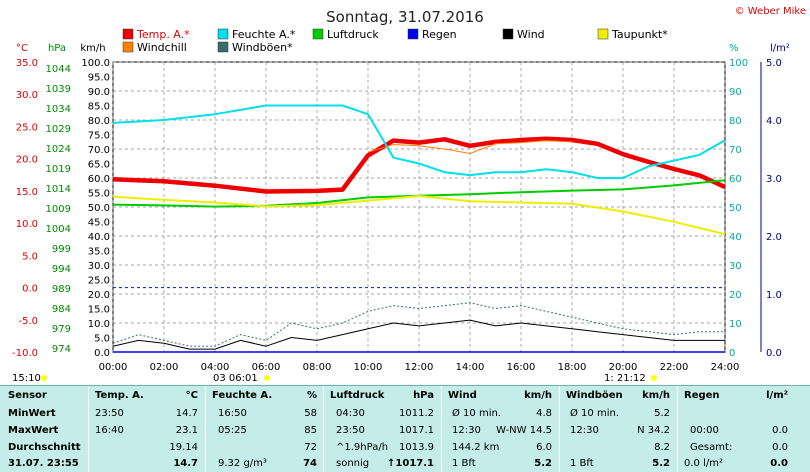 The width and height of the screenshot is (810, 472). Describe the element at coordinates (462, 395) in the screenshot. I see `col-wind: Wind` at that location.